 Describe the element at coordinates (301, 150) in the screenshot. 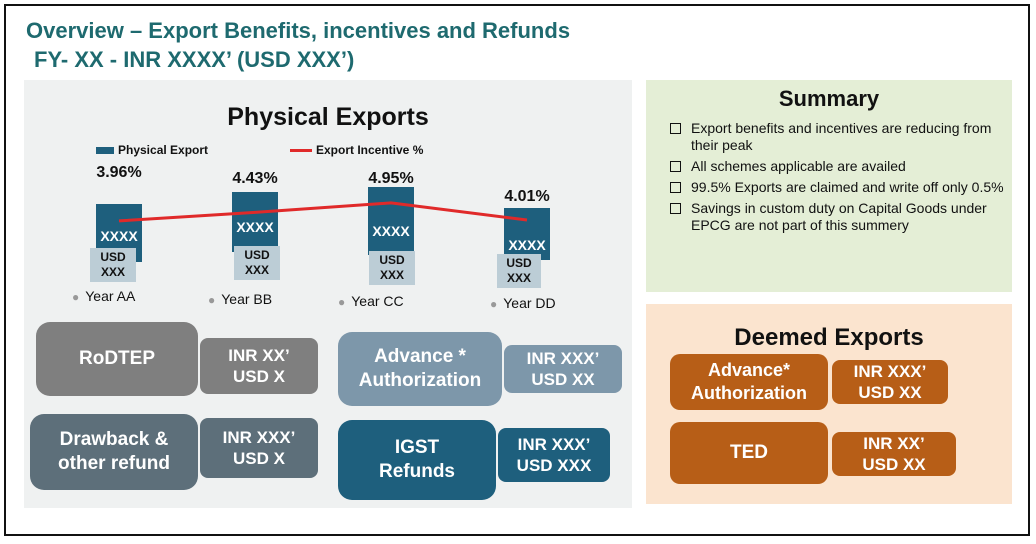

I see `legend-line-swatch` at that location.